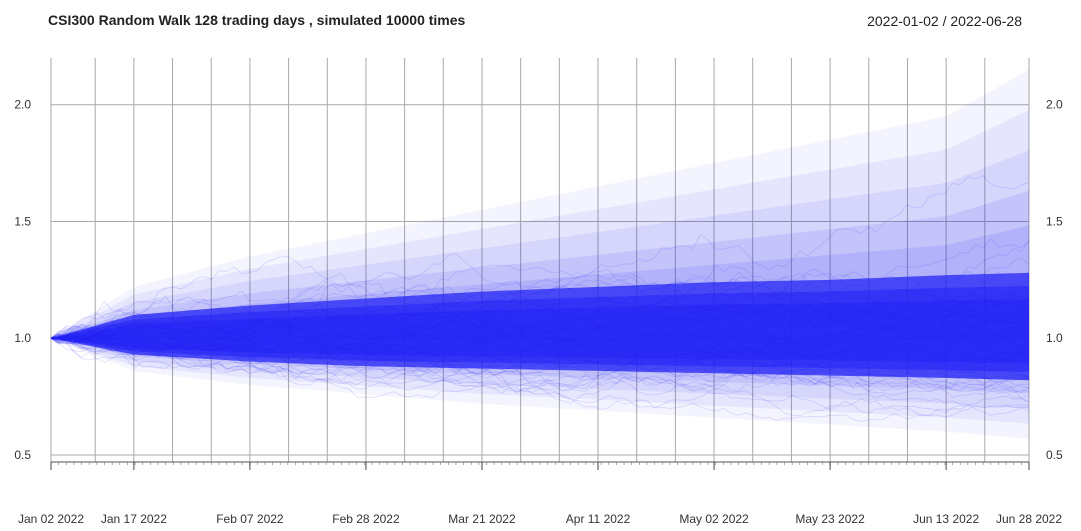 Image resolution: width=1081 pixels, height=531 pixels. I want to click on x-tick-label: Feb 28 2022, so click(366, 519).